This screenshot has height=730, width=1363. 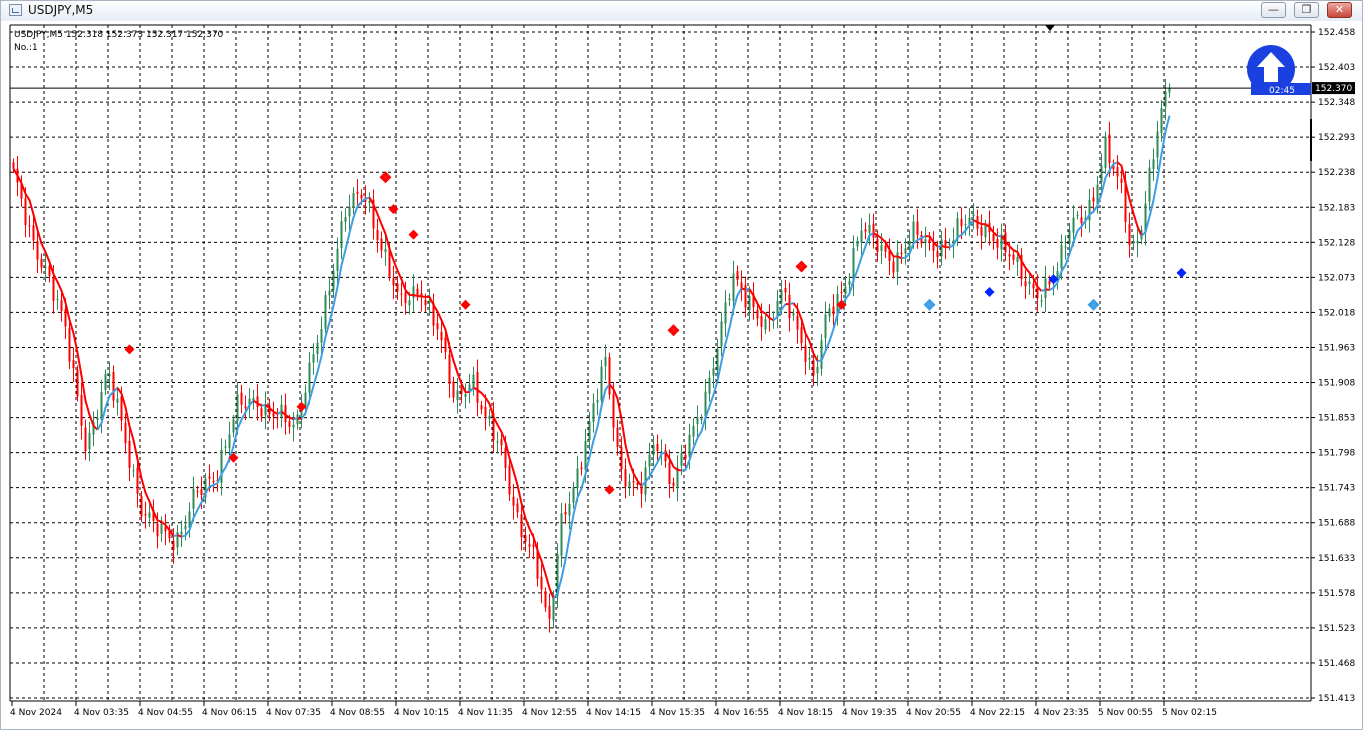 I want to click on signal-cluster, so click(x=929, y=304).